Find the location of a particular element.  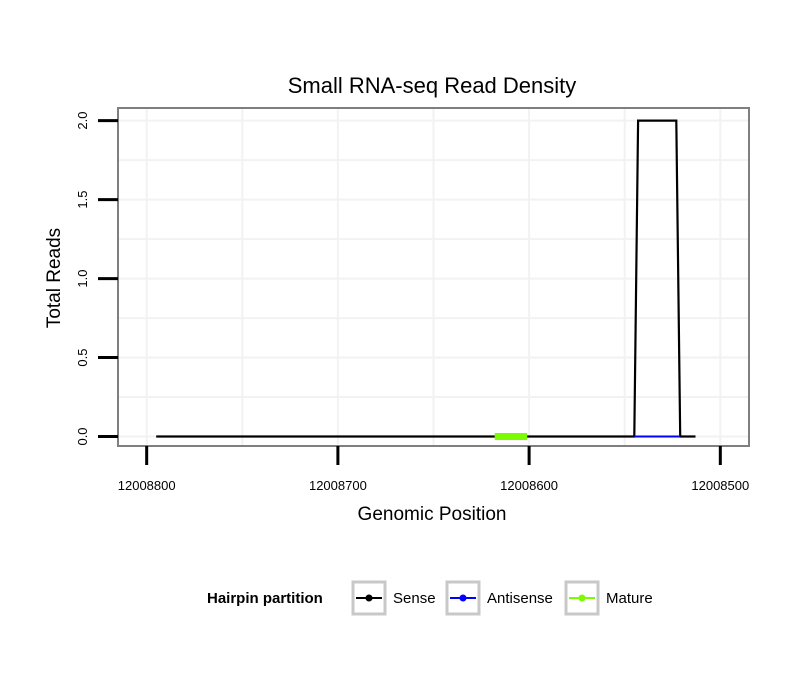

y-tick-label: 0.5 is located at coordinates (82, 358).